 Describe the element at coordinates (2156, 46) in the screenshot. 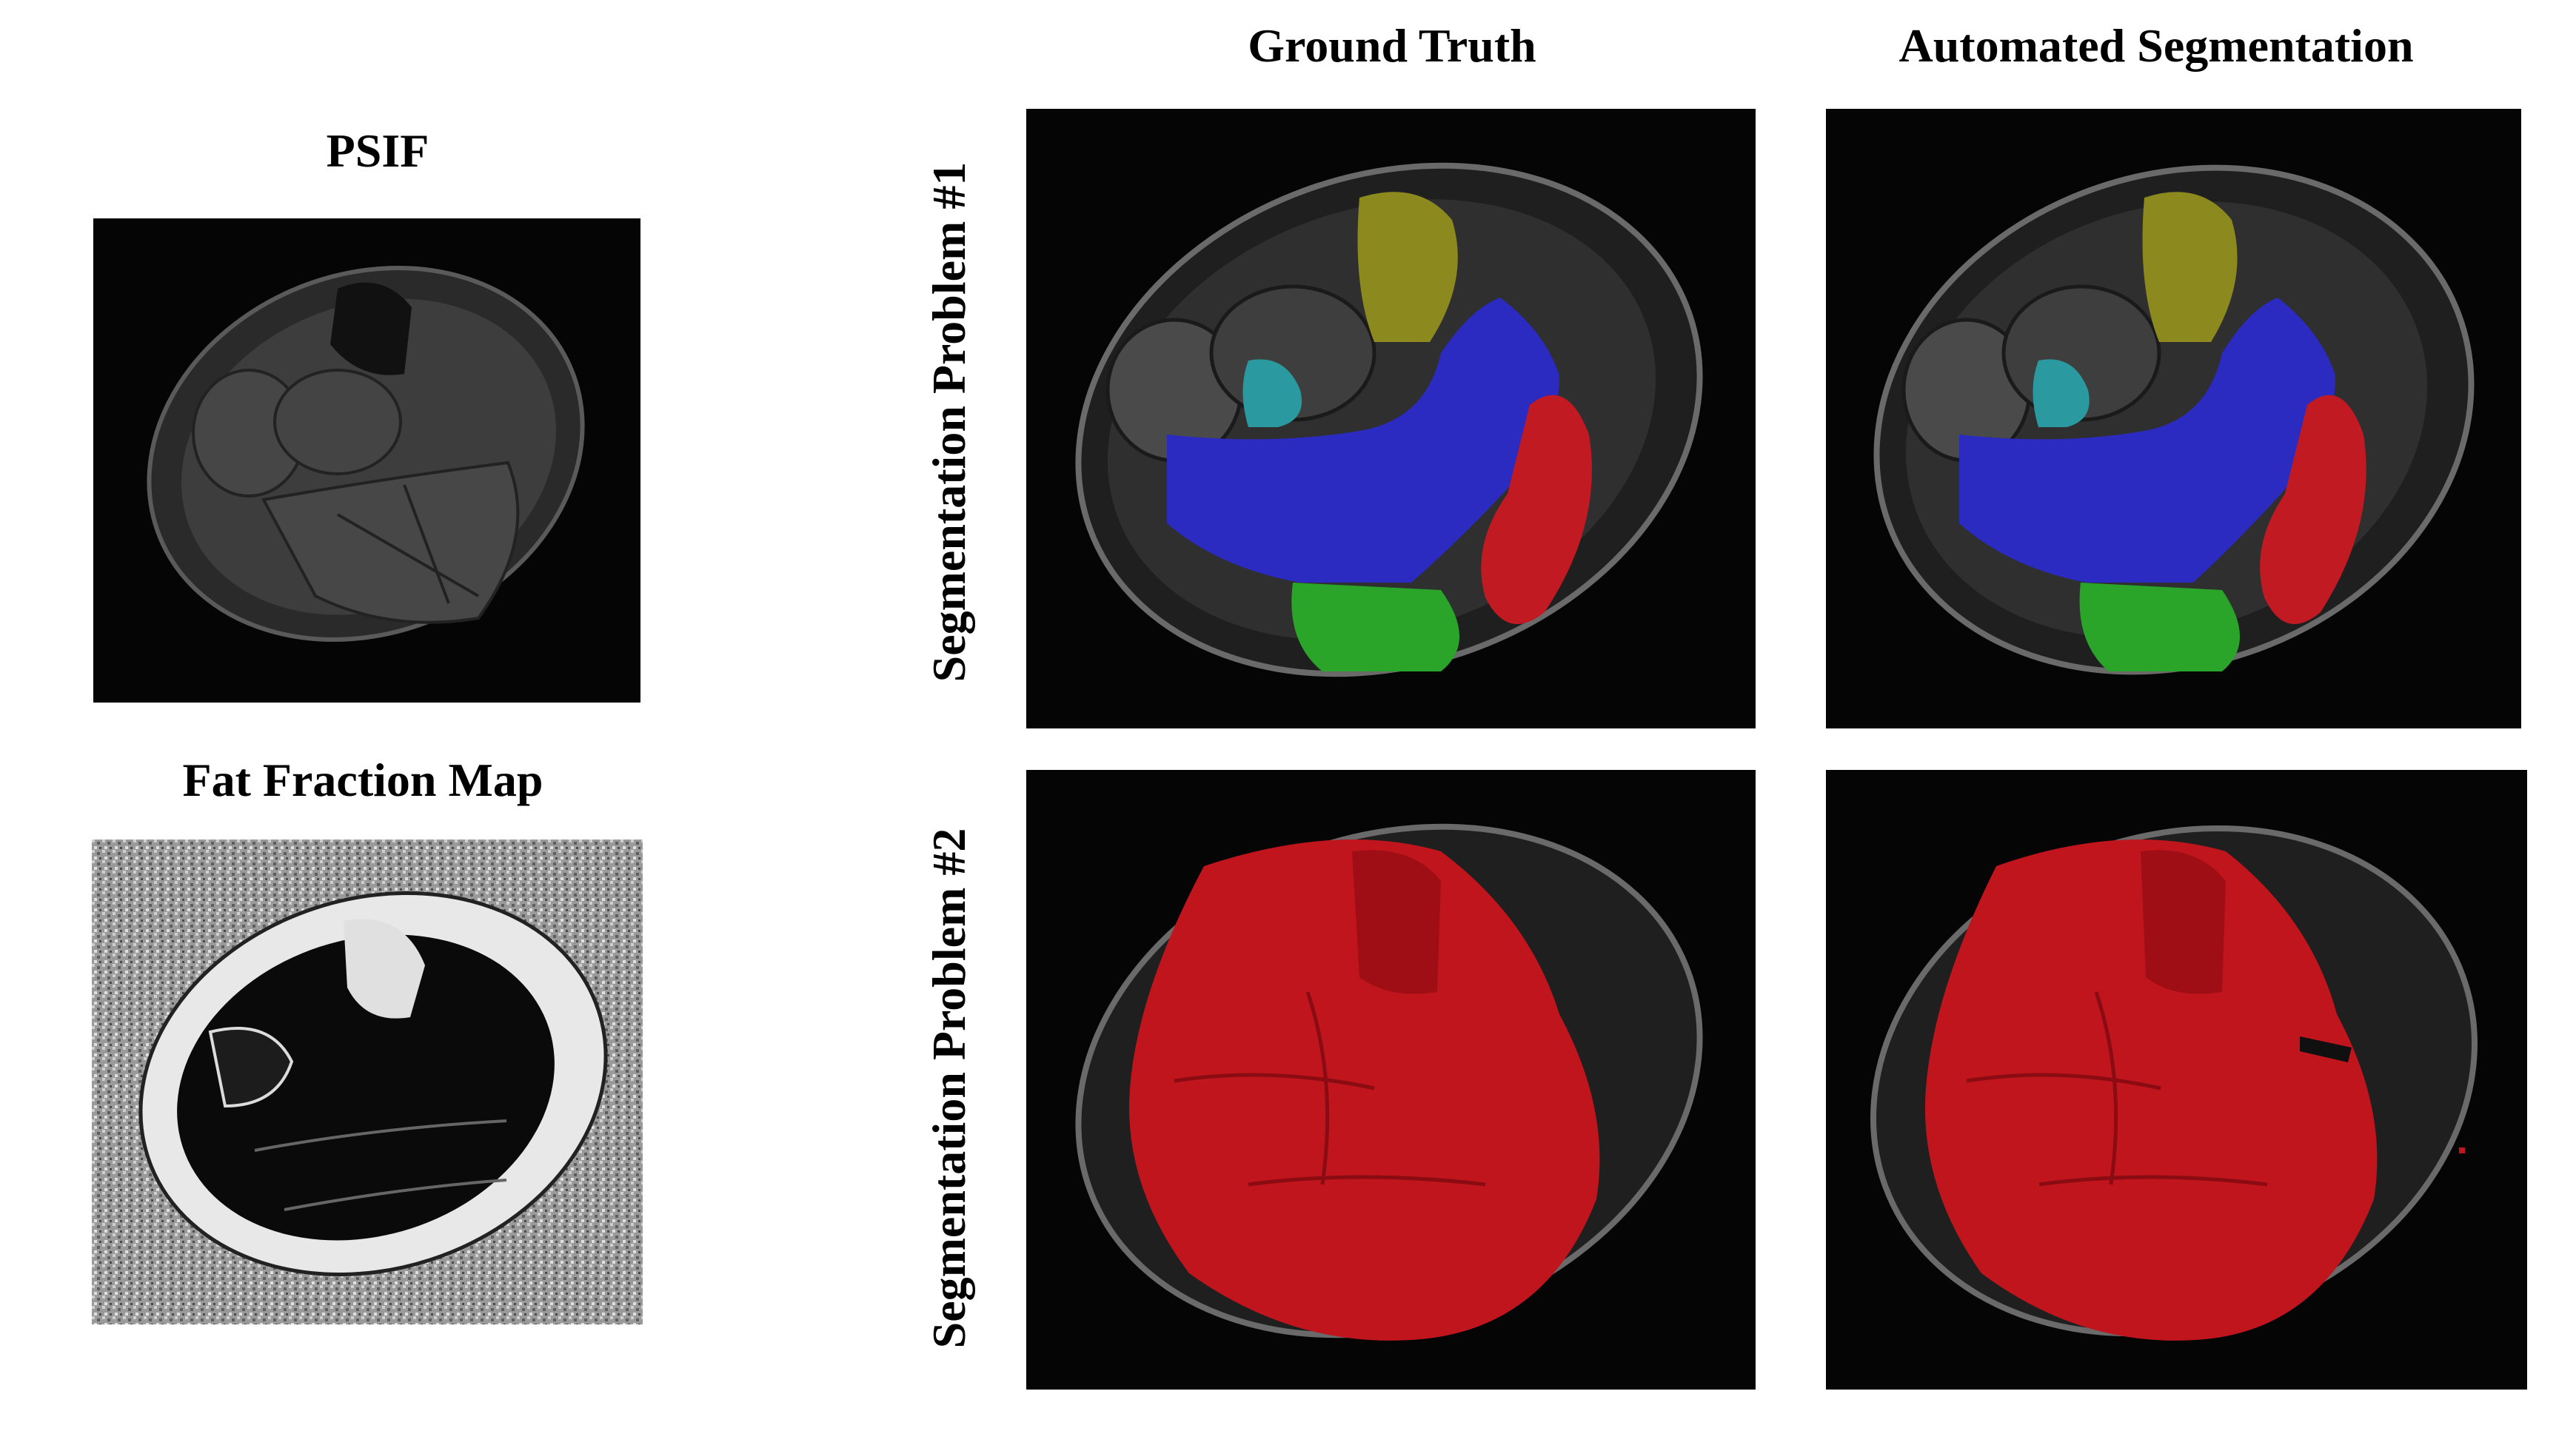

I see `automated-segmentation-title: Automated Segmentation` at that location.